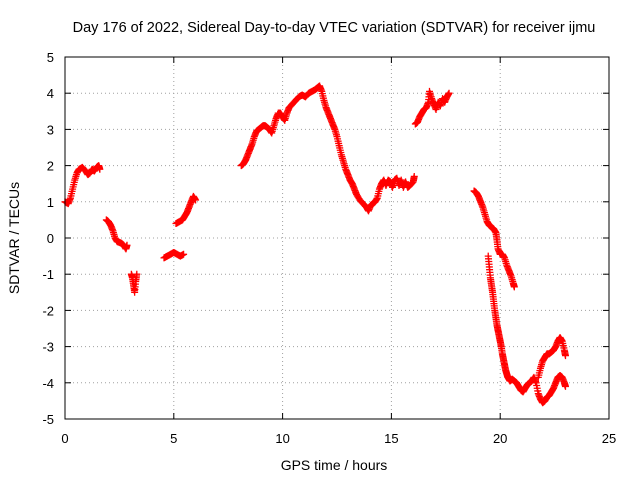 This screenshot has height=480, width=640. What do you see at coordinates (50, 93) in the screenshot?
I see `y-tick-label: 4` at bounding box center [50, 93].